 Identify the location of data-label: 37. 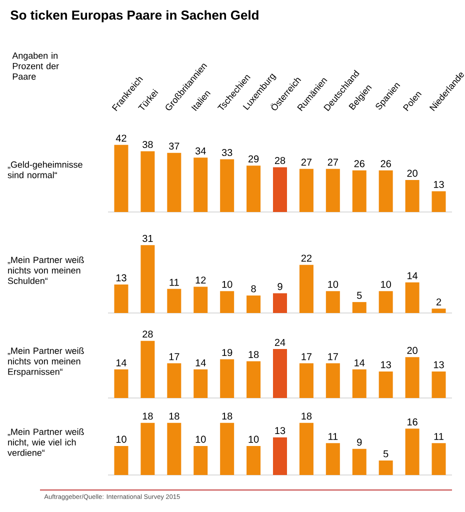
(174, 146).